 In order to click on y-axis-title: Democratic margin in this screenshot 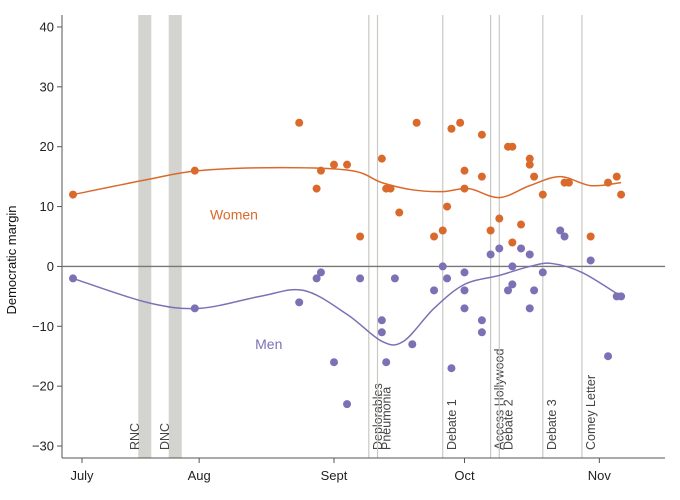, I will do `click(11, 259)`.